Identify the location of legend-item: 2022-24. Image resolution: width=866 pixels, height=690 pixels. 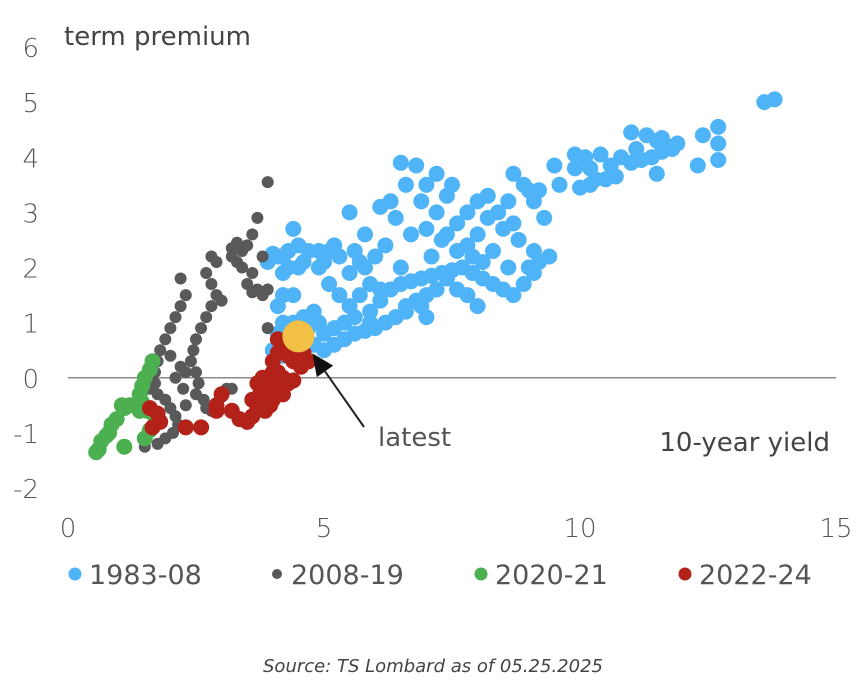
(745, 575).